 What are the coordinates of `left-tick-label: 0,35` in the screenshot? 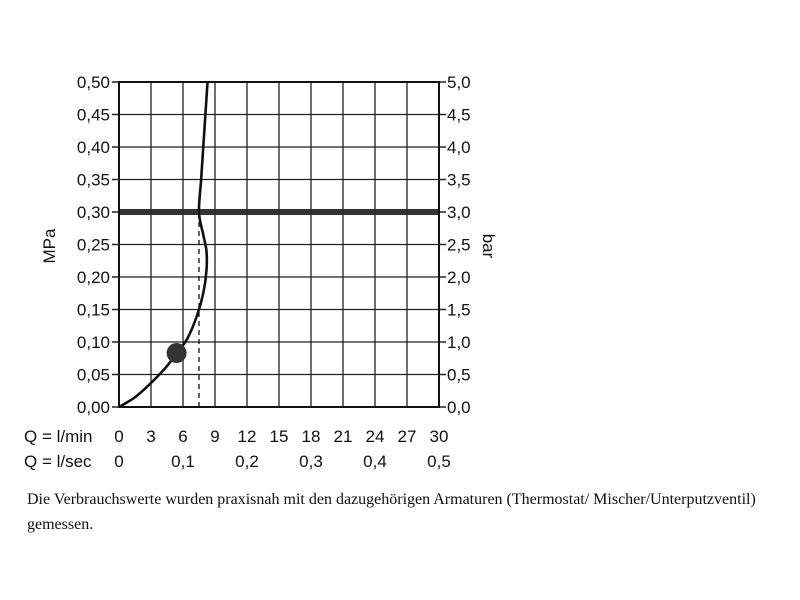 It's located at (93, 180).